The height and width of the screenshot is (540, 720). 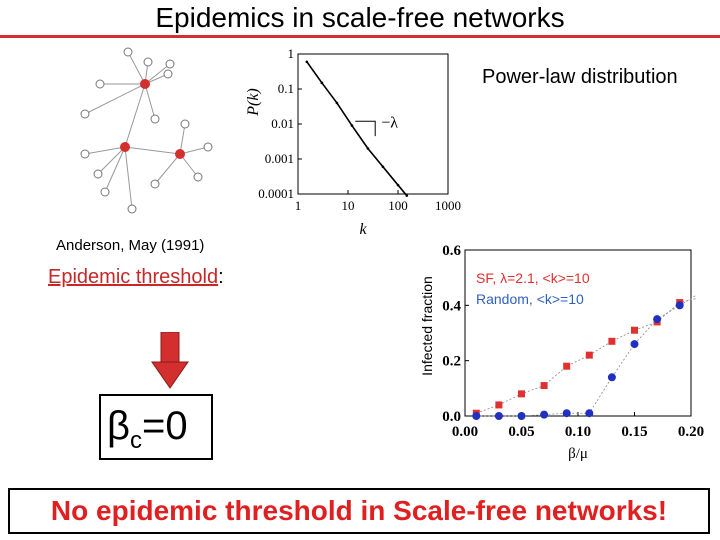 I want to click on epidemic-x-tick-label: 0.00, so click(x=465, y=432).